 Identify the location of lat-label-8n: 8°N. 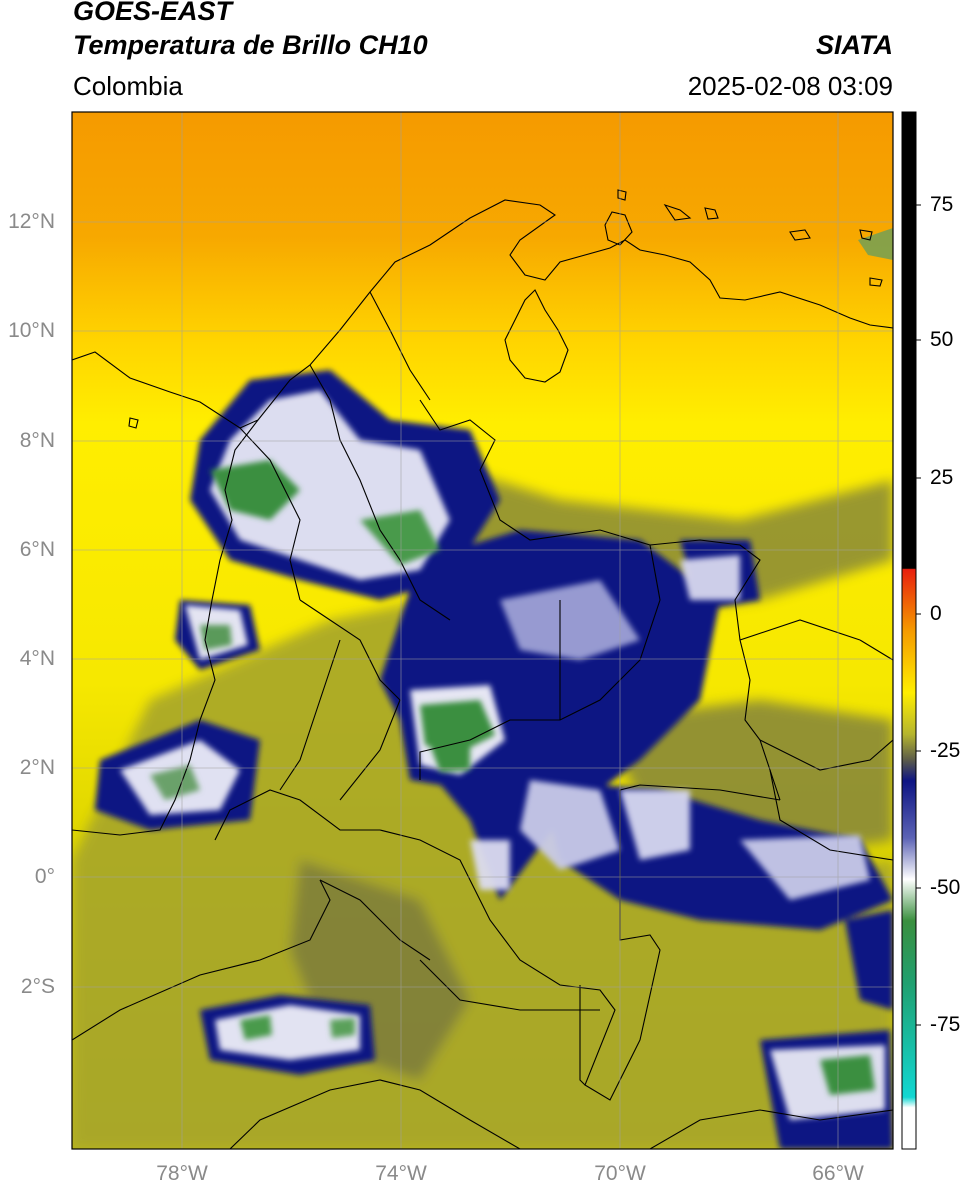
(37, 440).